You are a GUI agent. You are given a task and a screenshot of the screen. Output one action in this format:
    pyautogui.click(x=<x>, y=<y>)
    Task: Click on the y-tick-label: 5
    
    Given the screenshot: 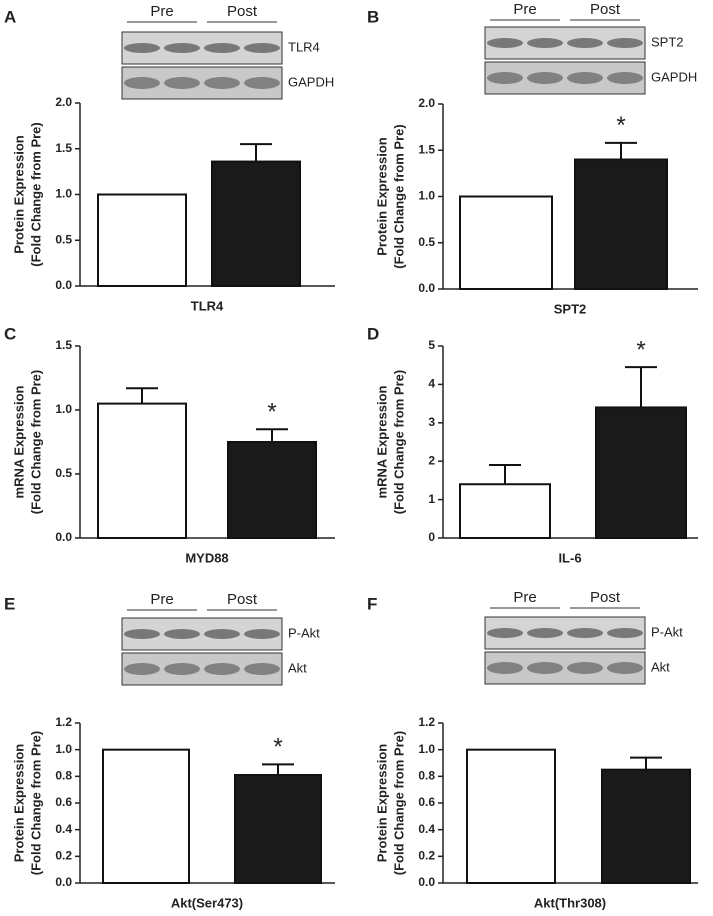 What is the action you would take?
    pyautogui.click(x=431, y=345)
    